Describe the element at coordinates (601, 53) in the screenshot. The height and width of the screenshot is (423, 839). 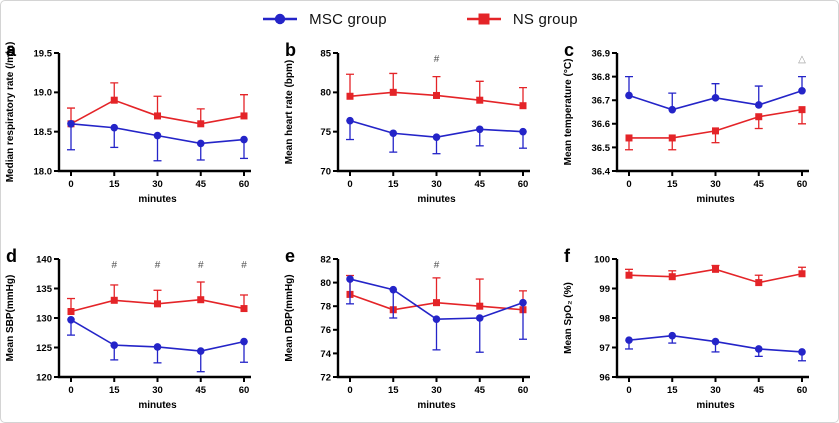
I see `y-tick-label: 36.9` at that location.